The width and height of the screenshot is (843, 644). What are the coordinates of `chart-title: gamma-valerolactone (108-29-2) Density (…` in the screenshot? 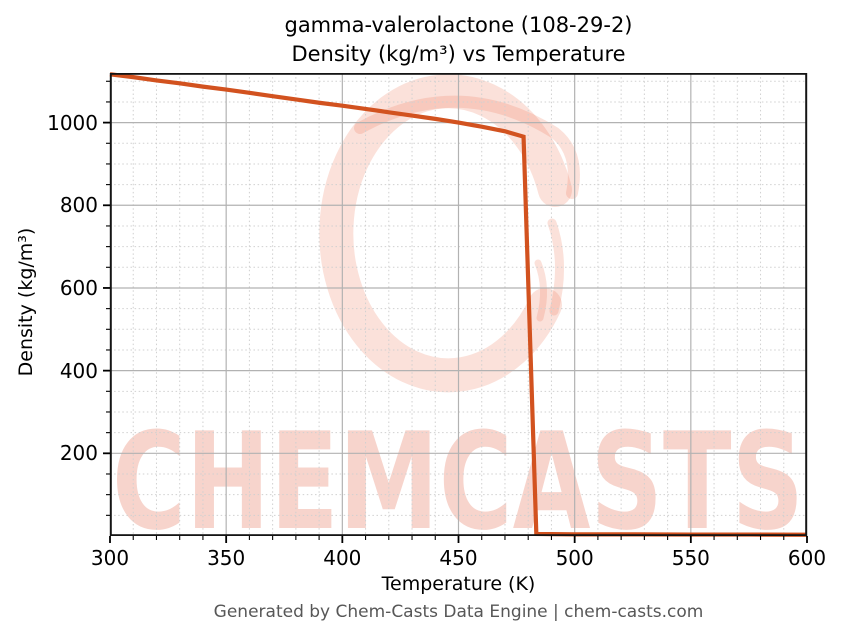 It's located at (458, 40).